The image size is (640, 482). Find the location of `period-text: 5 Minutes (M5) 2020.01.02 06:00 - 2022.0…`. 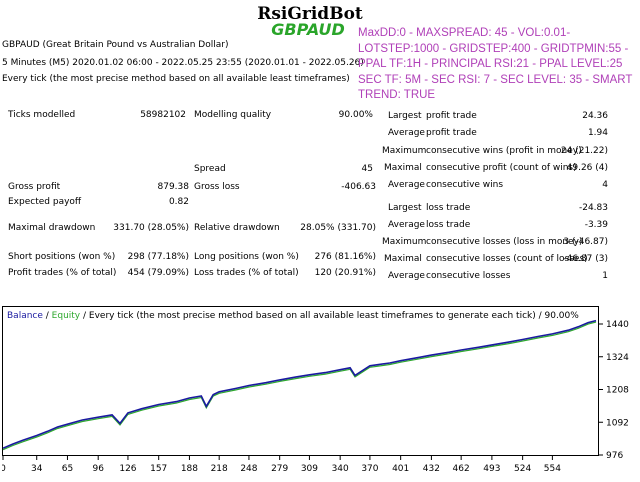

period-text: 5 Minutes (M5) 2020.01.02 06:00 - 2022.0… is located at coordinates (183, 63).